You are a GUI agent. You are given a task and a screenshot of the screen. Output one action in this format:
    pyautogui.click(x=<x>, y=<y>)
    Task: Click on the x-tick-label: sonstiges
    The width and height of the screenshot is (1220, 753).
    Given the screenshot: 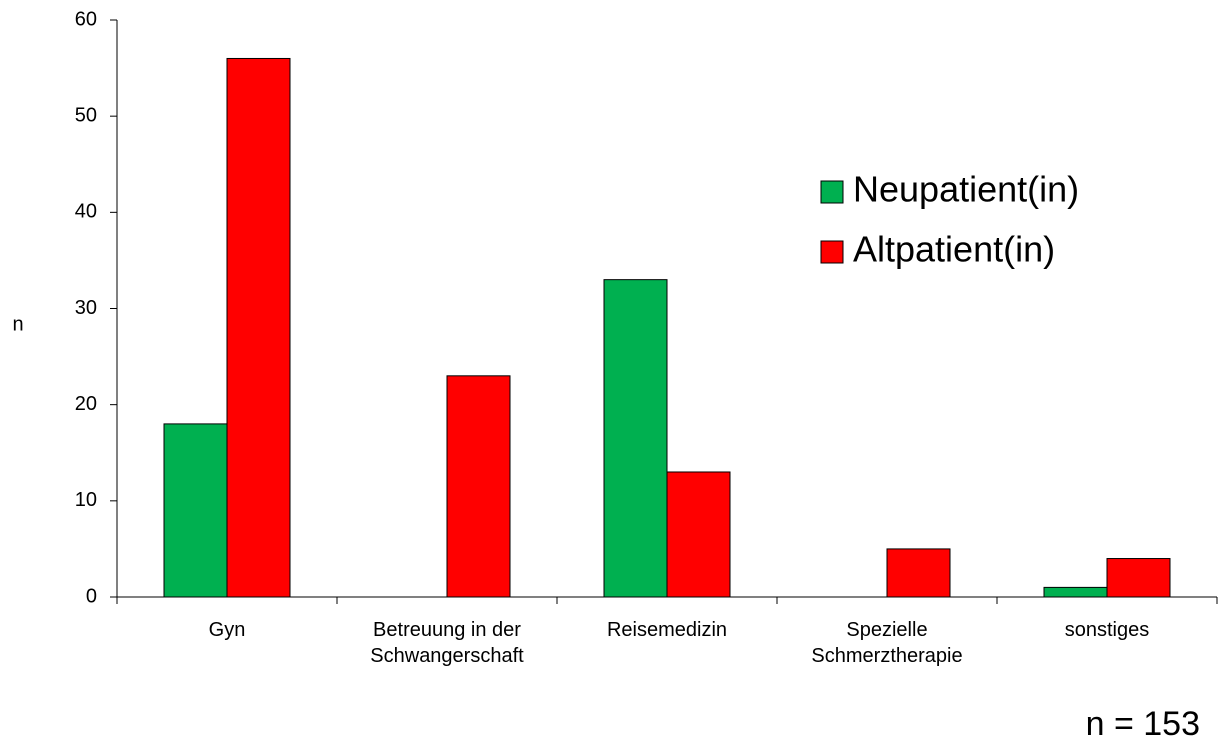 What is the action you would take?
    pyautogui.click(x=1107, y=630)
    